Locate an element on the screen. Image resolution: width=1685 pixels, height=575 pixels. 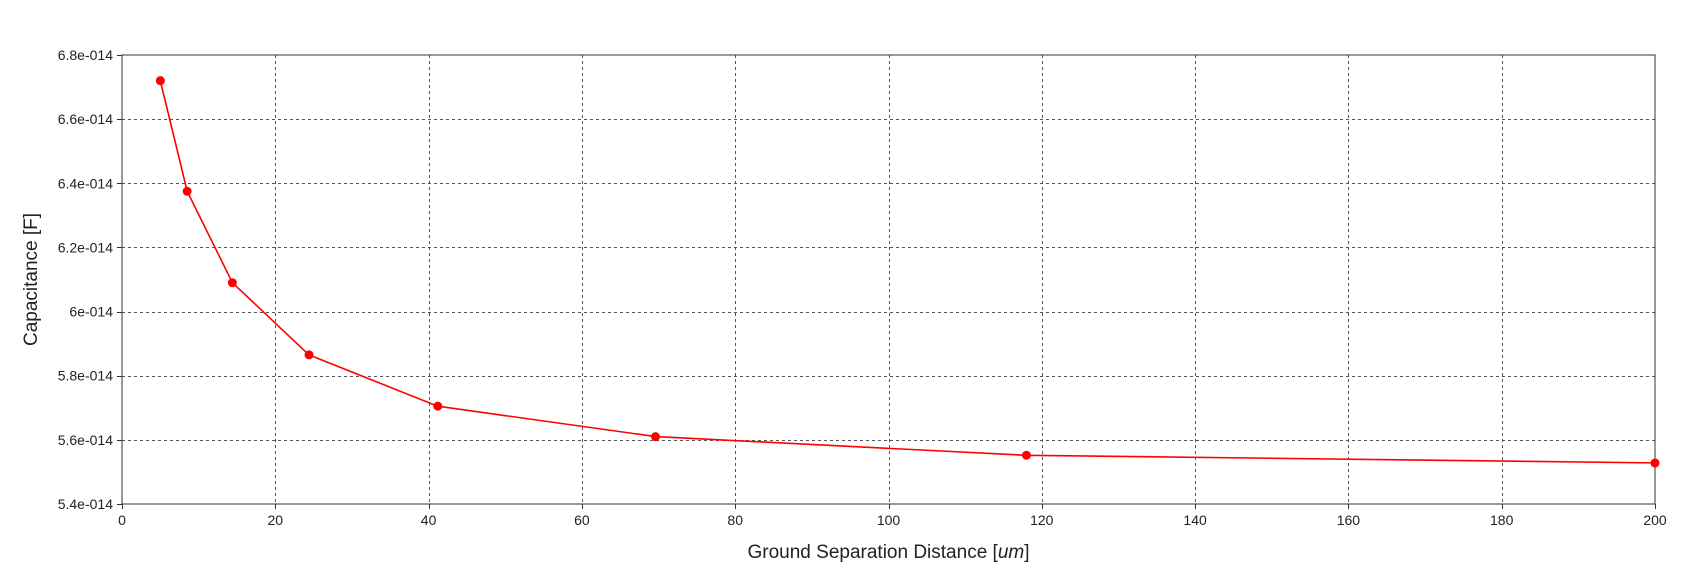
y-tick-label: 6.4e-014 is located at coordinates (85, 183).